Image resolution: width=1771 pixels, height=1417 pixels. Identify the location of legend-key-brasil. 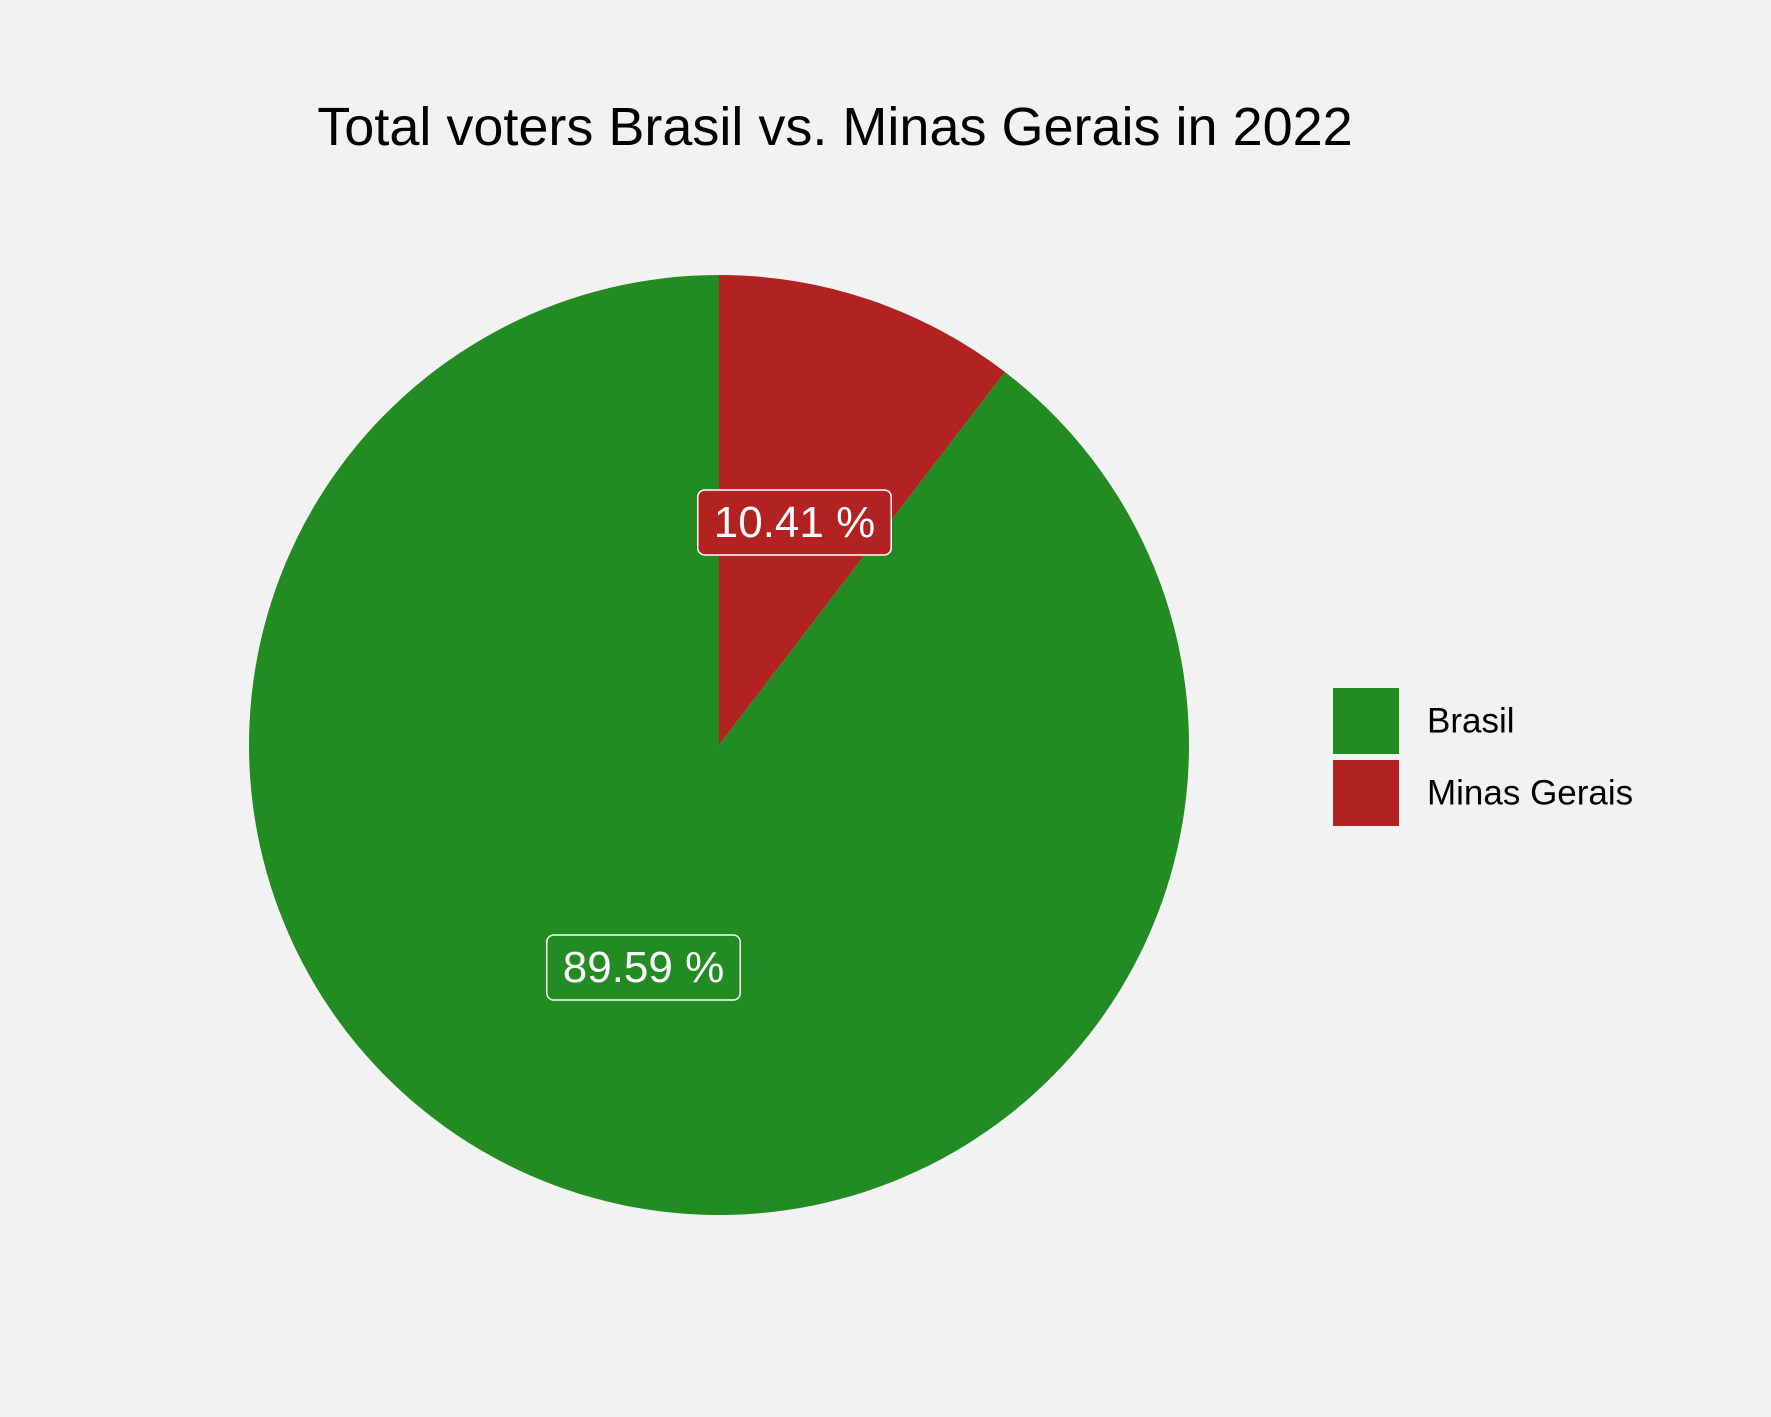
(1366, 721).